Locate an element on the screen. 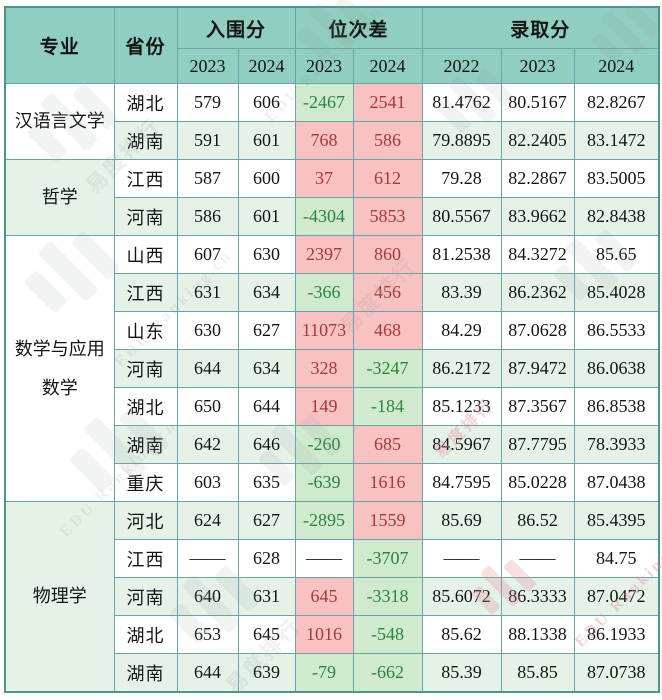 Image resolution: width=662 pixels, height=700 pixels. score-cell: 85.69 is located at coordinates (461, 520).